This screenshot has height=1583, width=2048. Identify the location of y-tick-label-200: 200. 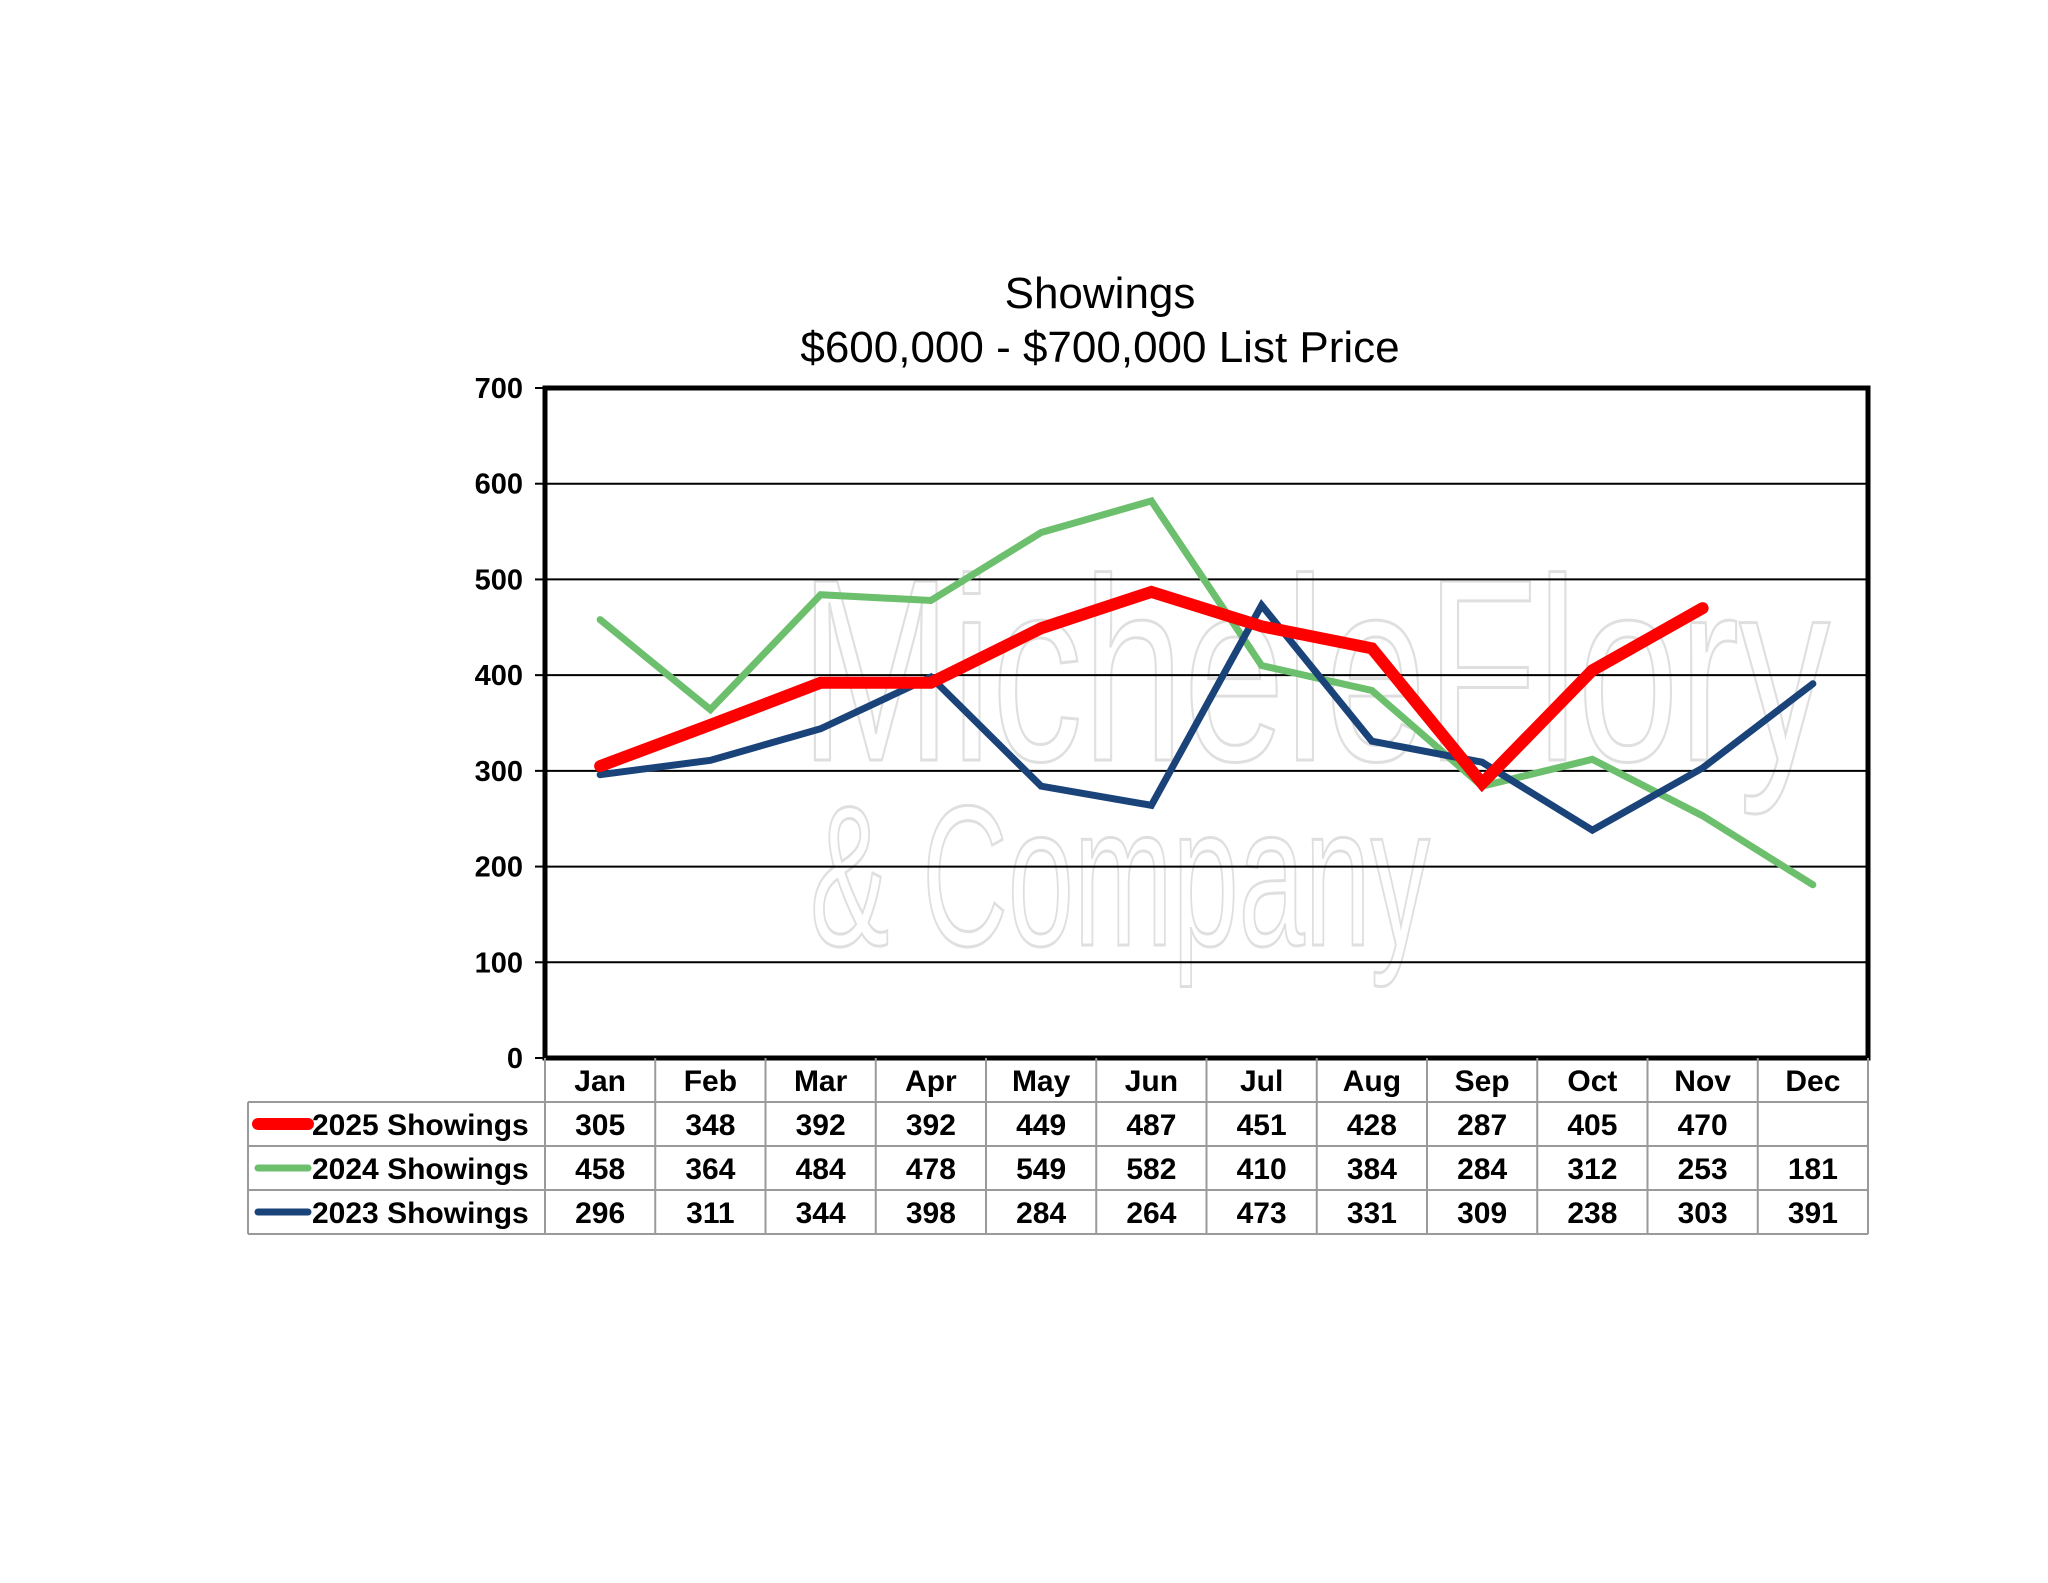
(499, 868).